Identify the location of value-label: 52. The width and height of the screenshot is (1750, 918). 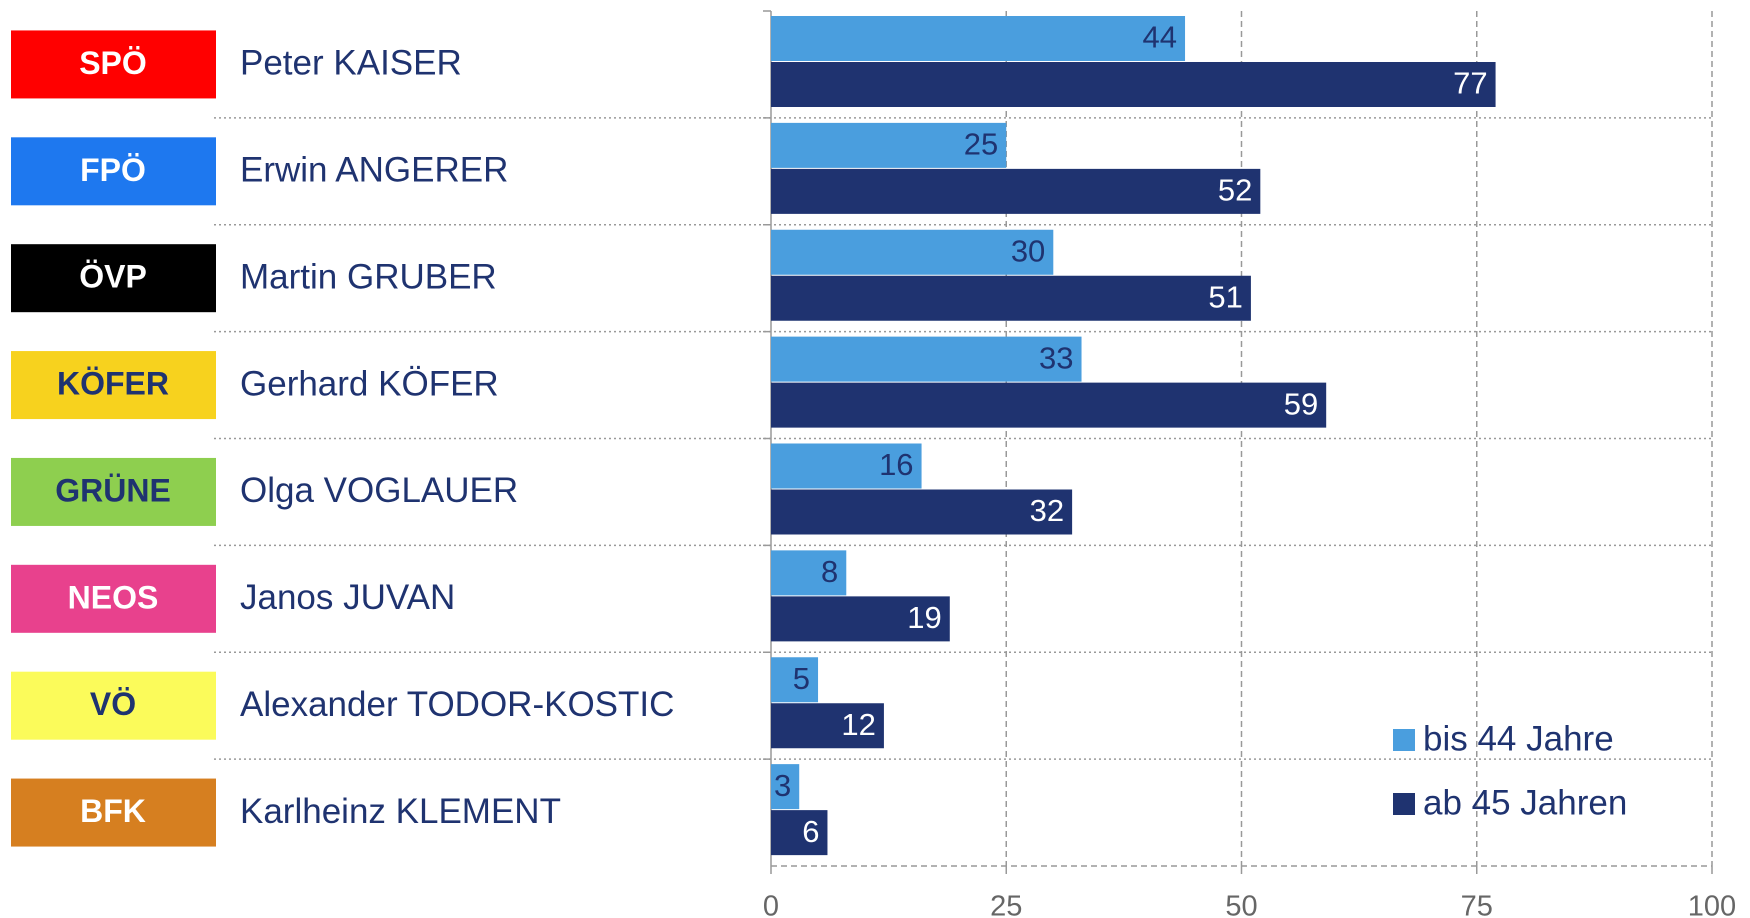
(1235, 190).